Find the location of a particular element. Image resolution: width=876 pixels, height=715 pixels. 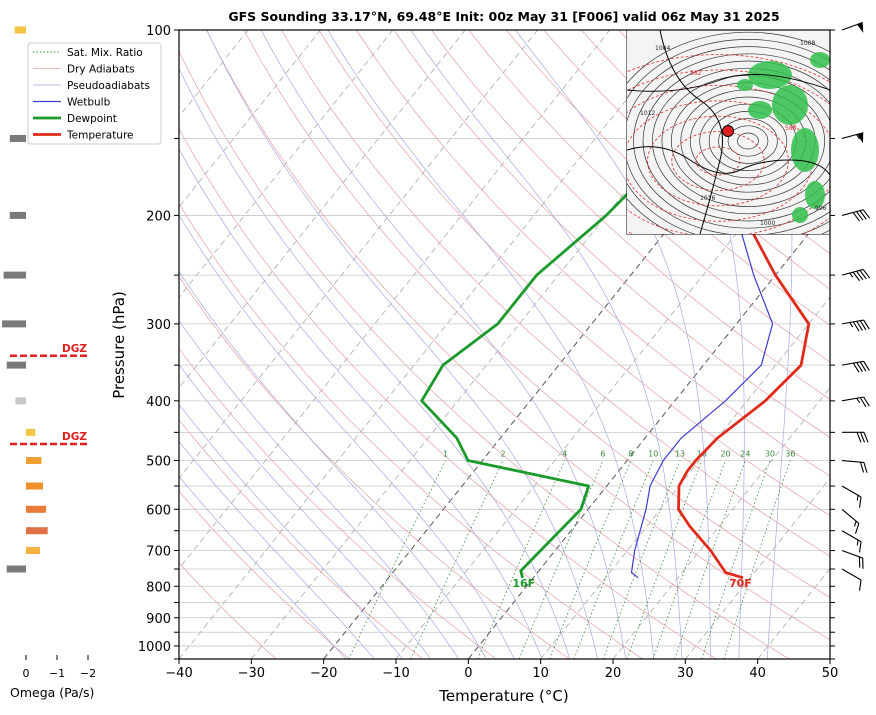

dry-adiabat is located at coordinates (686, 160).